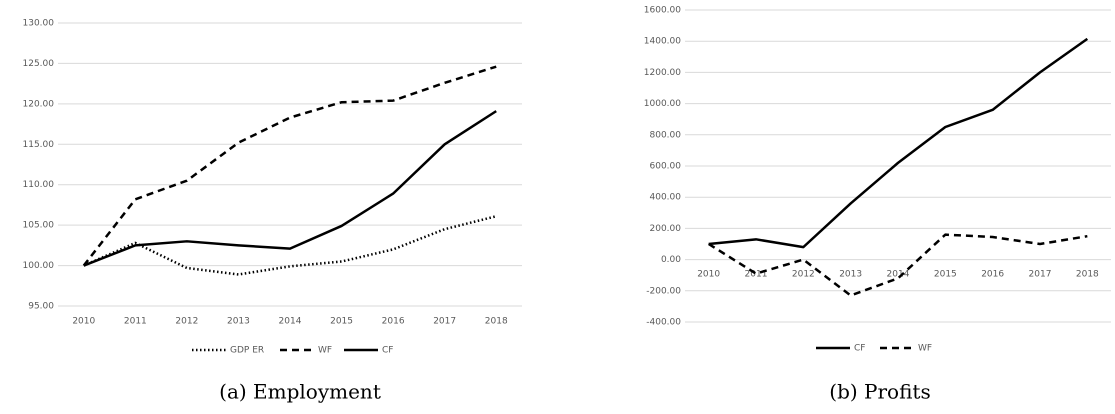 This screenshot has height=414, width=1115. I want to click on y-tick-label: 95.00, so click(41, 307).